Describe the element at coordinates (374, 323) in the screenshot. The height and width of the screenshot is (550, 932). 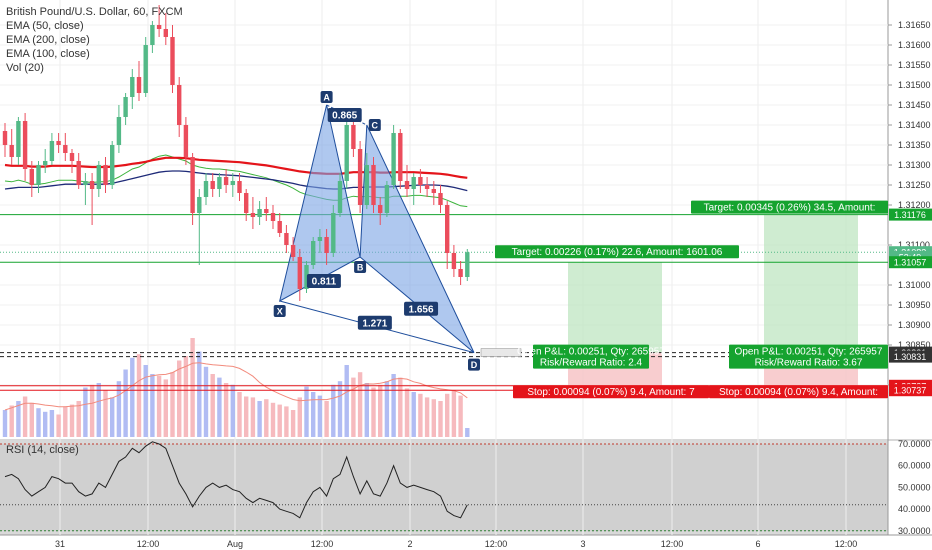
I see `ratio-label: 1.271` at that location.